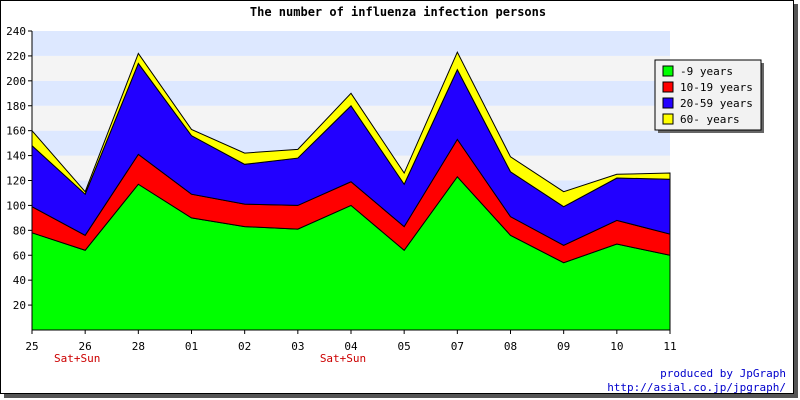 The width and height of the screenshot is (800, 400). Describe the element at coordinates (19, 230) in the screenshot. I see `y-tick-label: 80` at that location.